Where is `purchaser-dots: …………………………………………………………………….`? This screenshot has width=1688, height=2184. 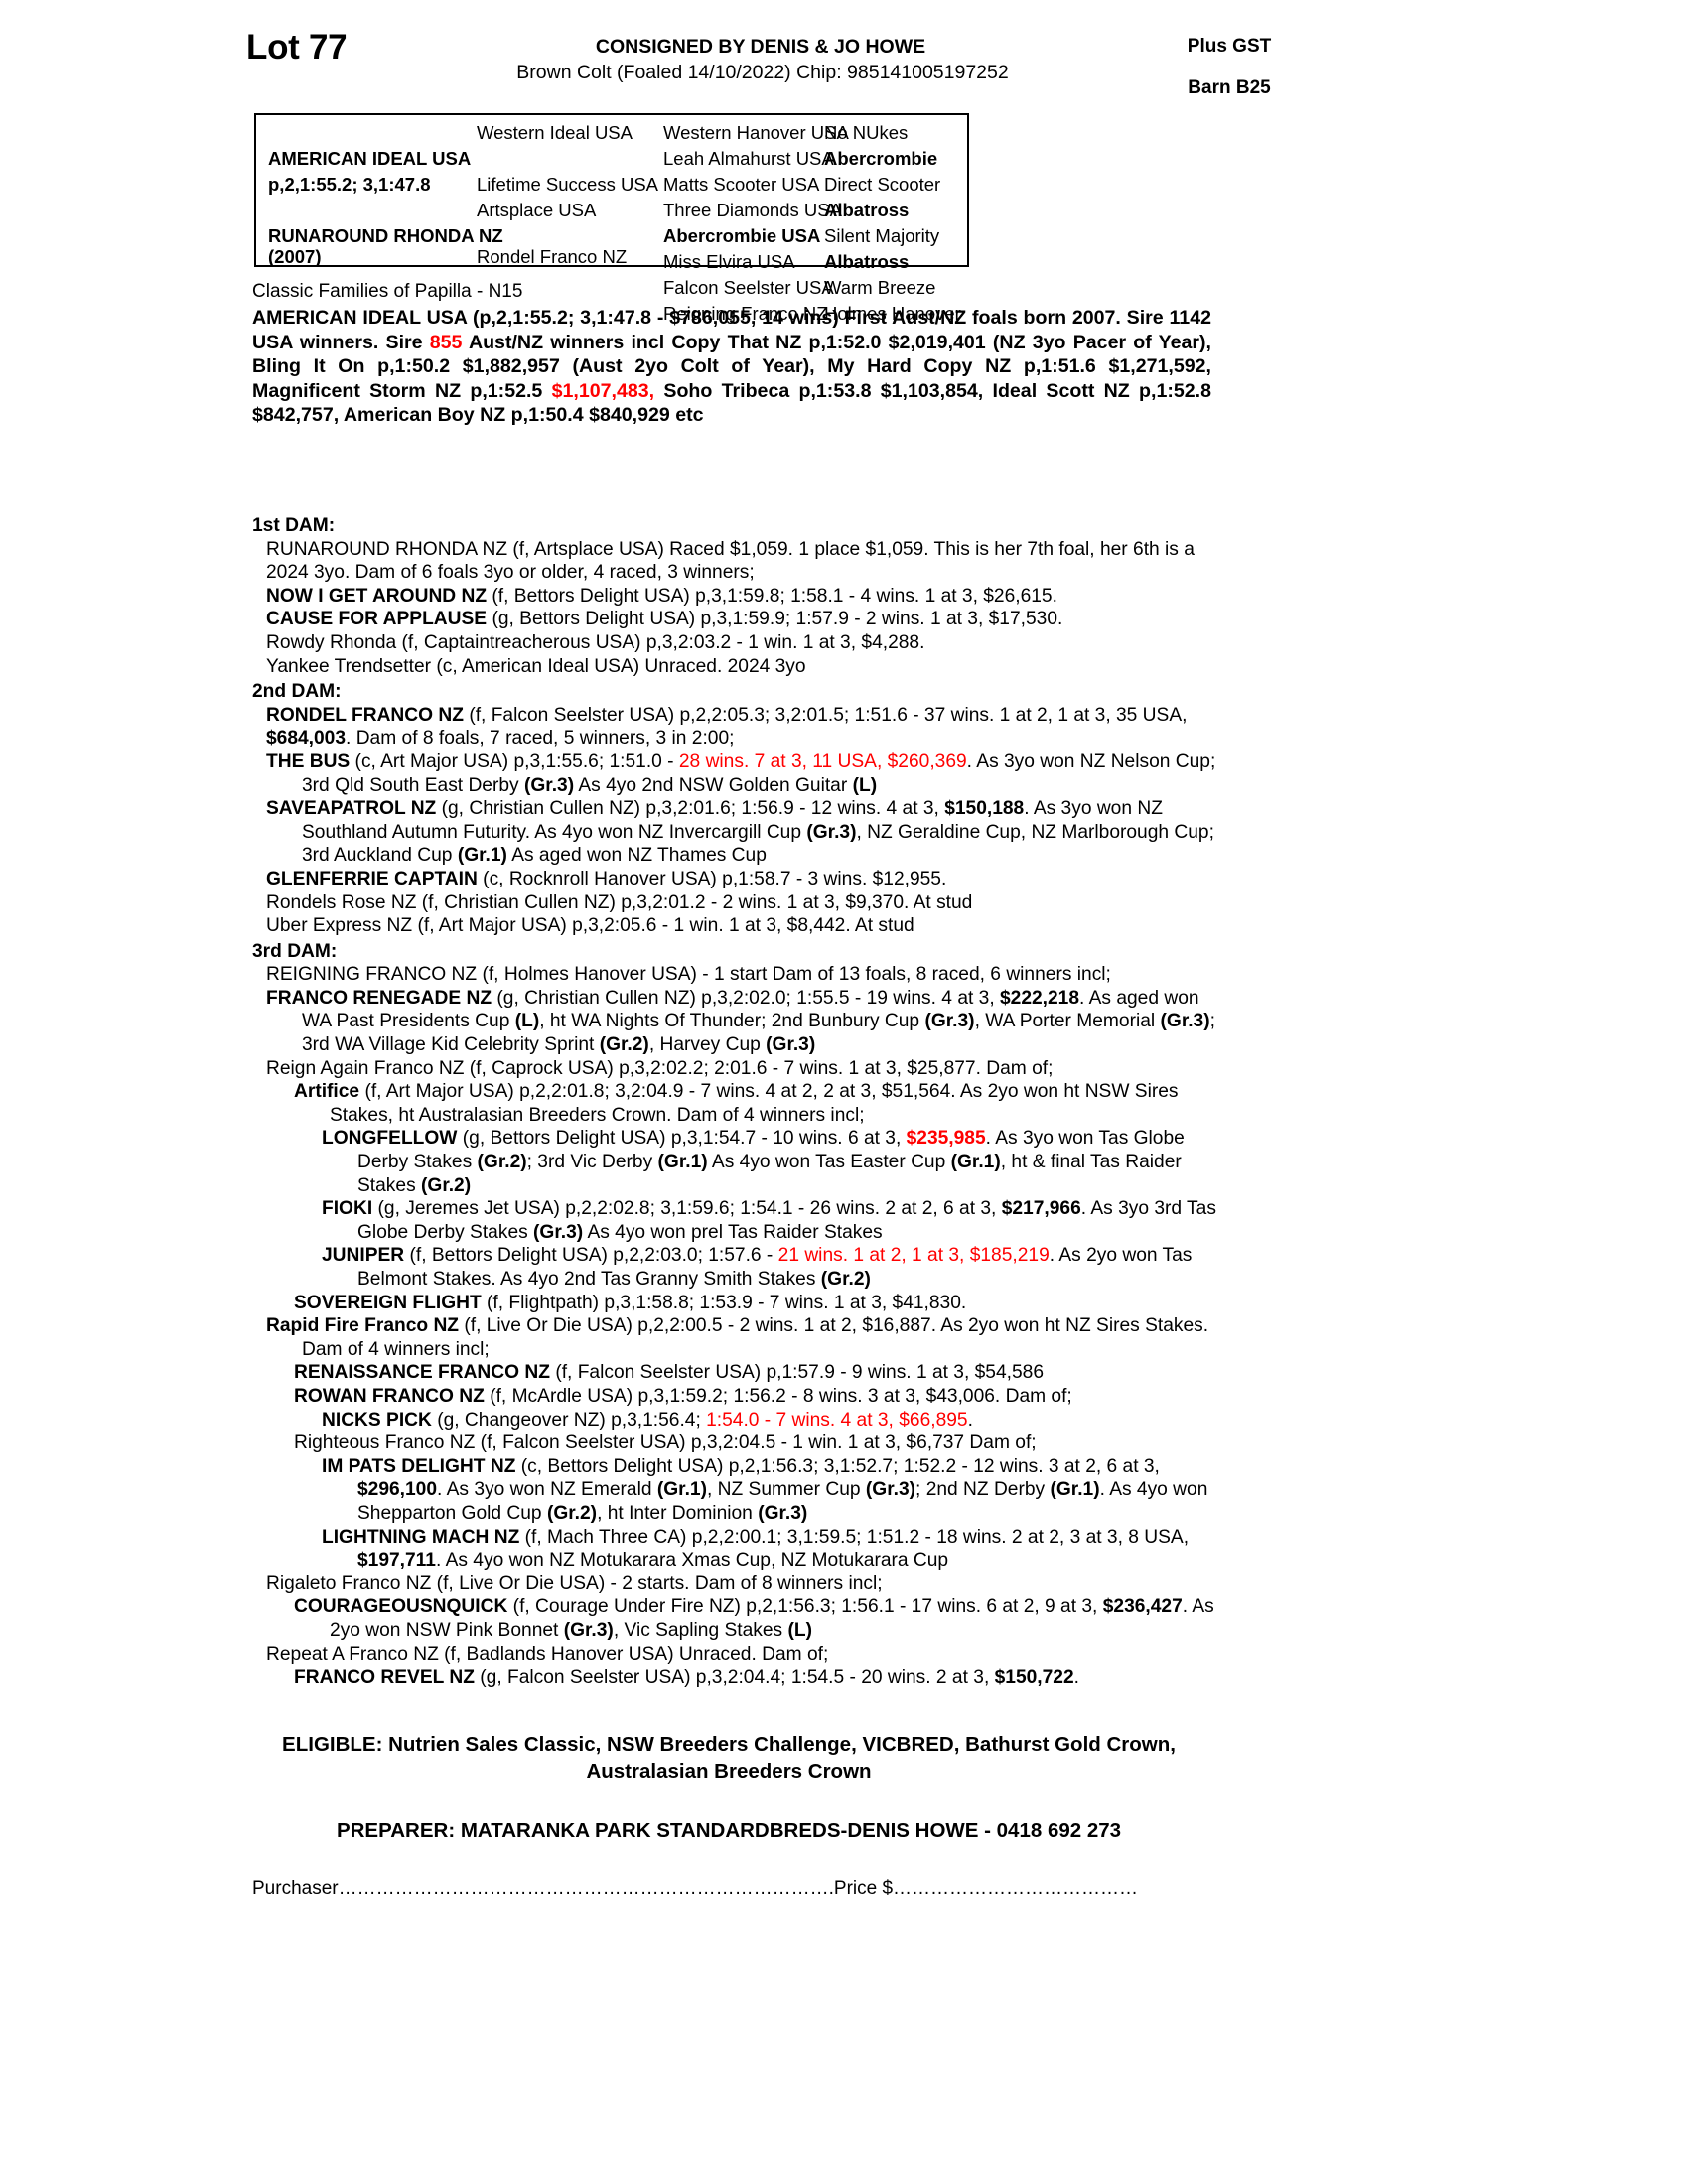 purchaser-dots: ……………………………………………………………………. is located at coordinates (586, 1888).